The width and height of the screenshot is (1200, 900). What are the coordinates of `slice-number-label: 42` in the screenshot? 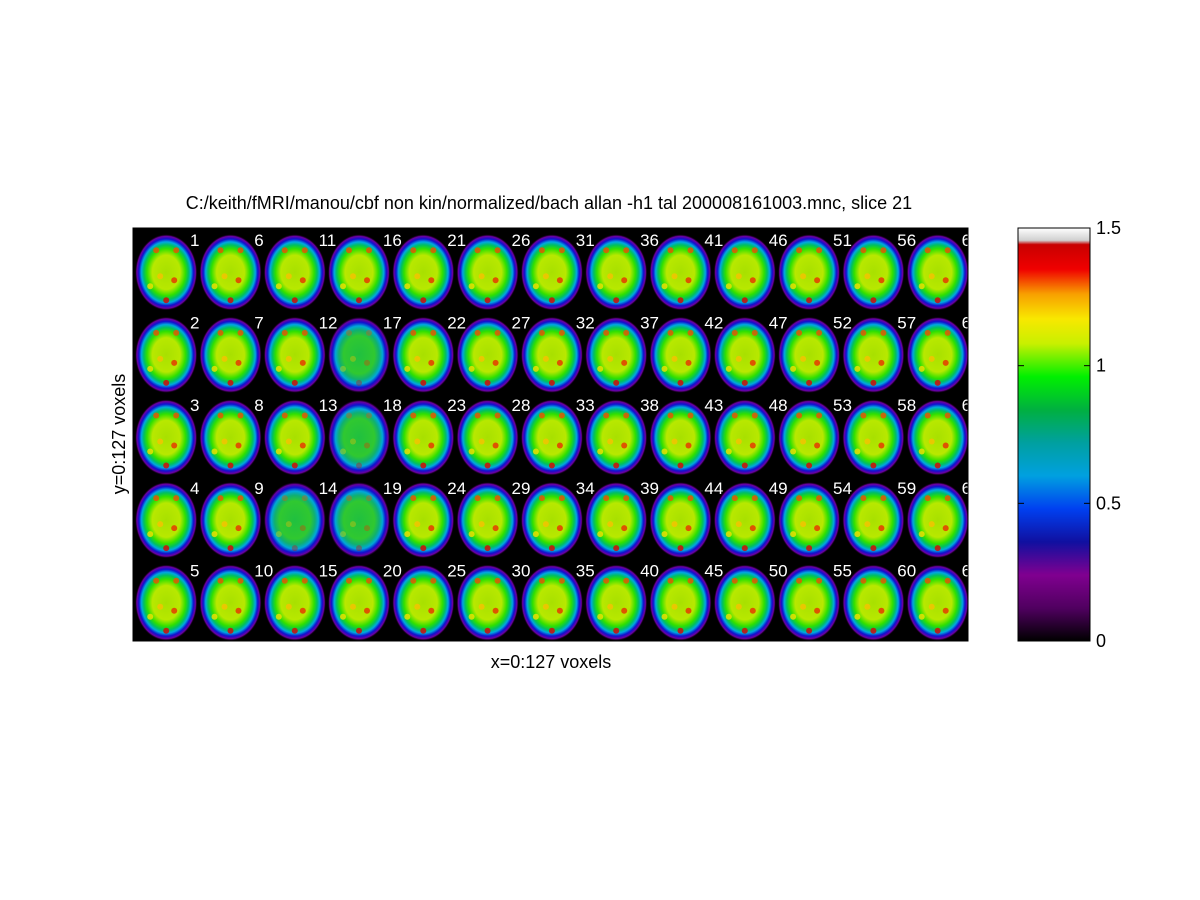 It's located at (713, 323).